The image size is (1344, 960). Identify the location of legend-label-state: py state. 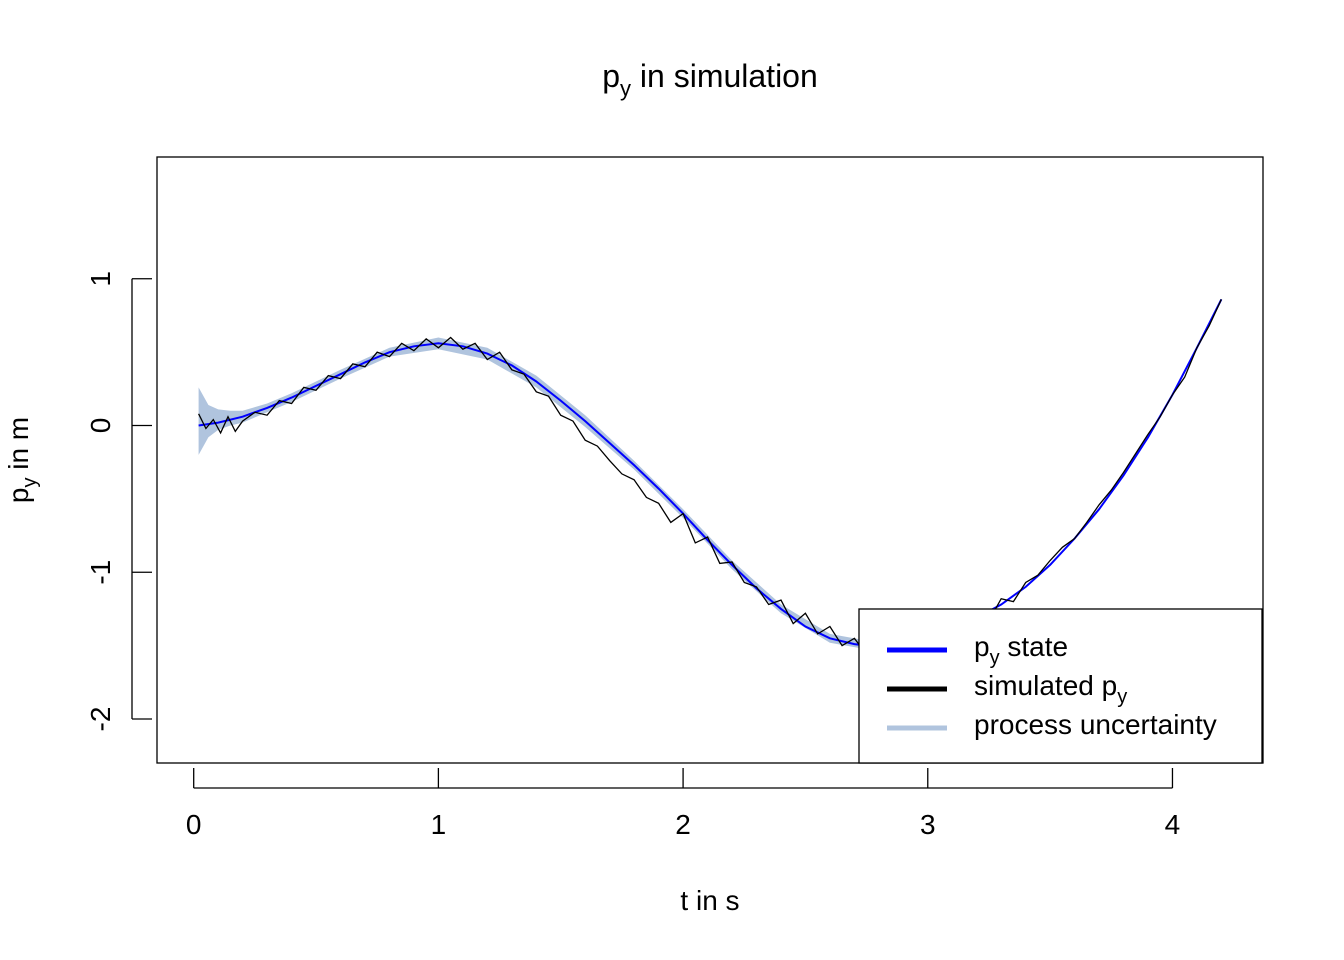
(1021, 650).